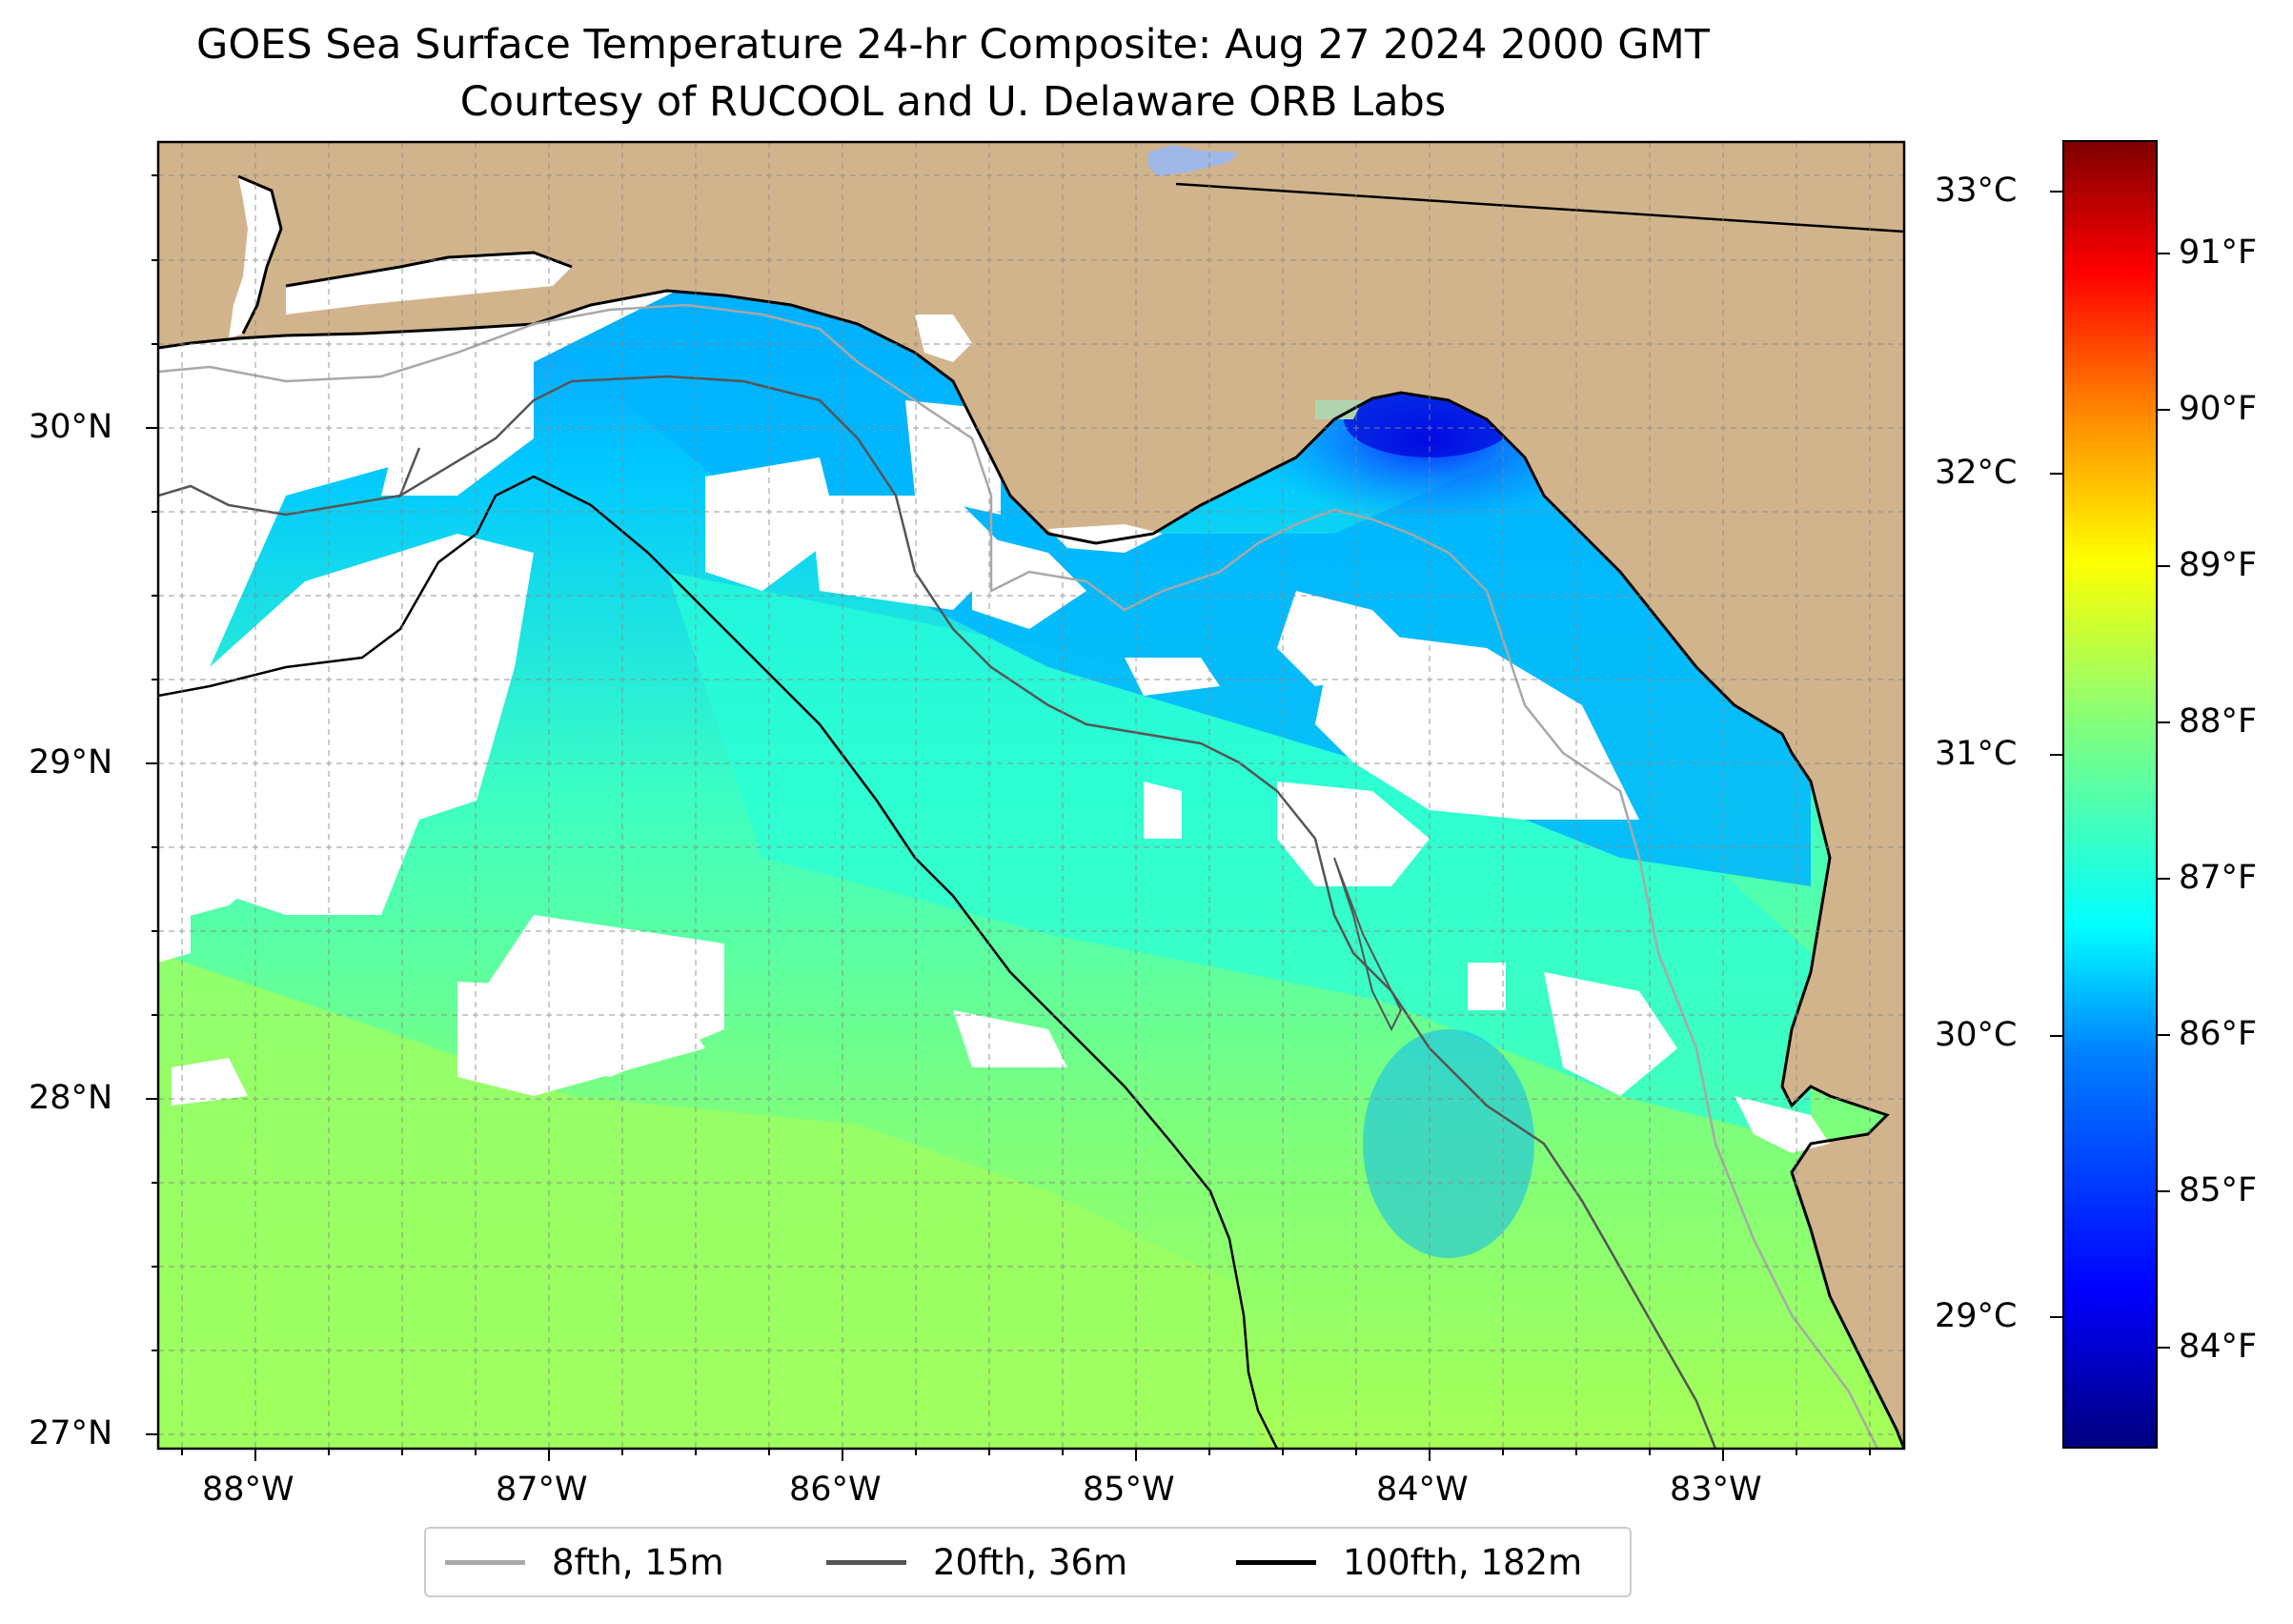 The image size is (2293, 1624). I want to click on x-tick-label: 84°W, so click(1423, 1490).